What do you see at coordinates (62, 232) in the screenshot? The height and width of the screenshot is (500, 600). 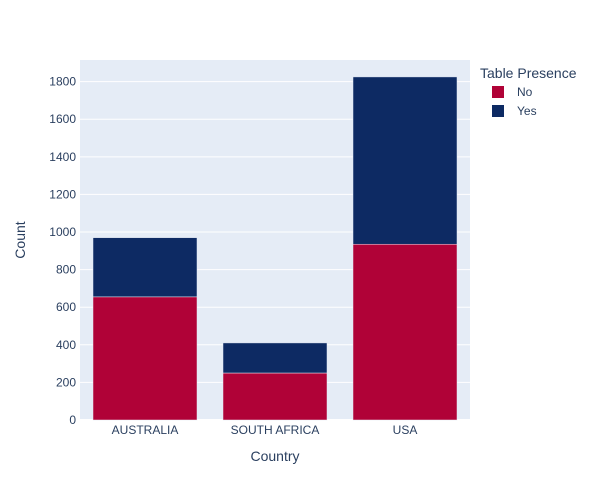 I see `y-tick-label: 1000` at bounding box center [62, 232].